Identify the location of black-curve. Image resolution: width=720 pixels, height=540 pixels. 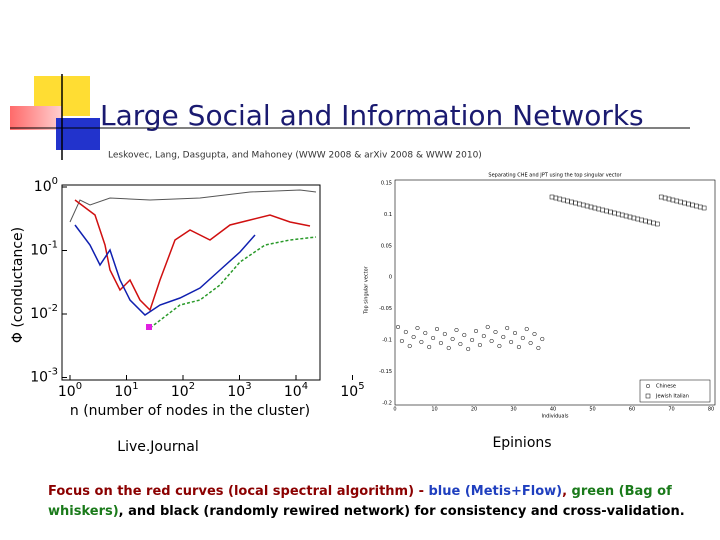
(193, 206).